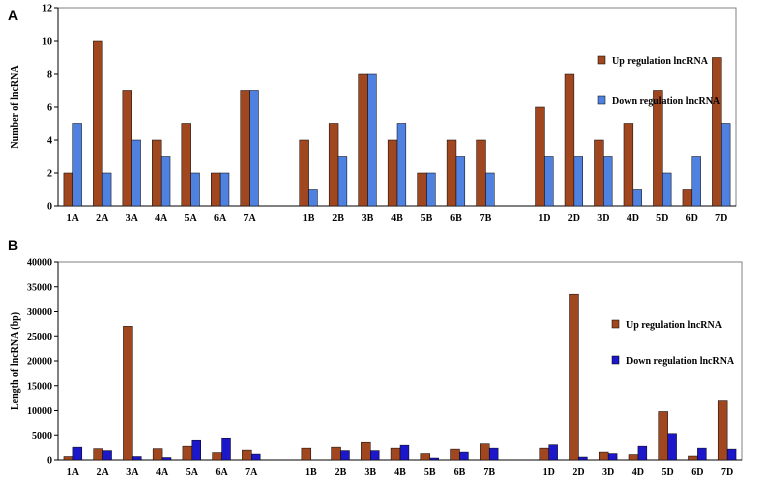 This screenshot has width=767, height=482. Describe the element at coordinates (39, 411) in the screenshot. I see `y-tick-label: 10000` at that location.